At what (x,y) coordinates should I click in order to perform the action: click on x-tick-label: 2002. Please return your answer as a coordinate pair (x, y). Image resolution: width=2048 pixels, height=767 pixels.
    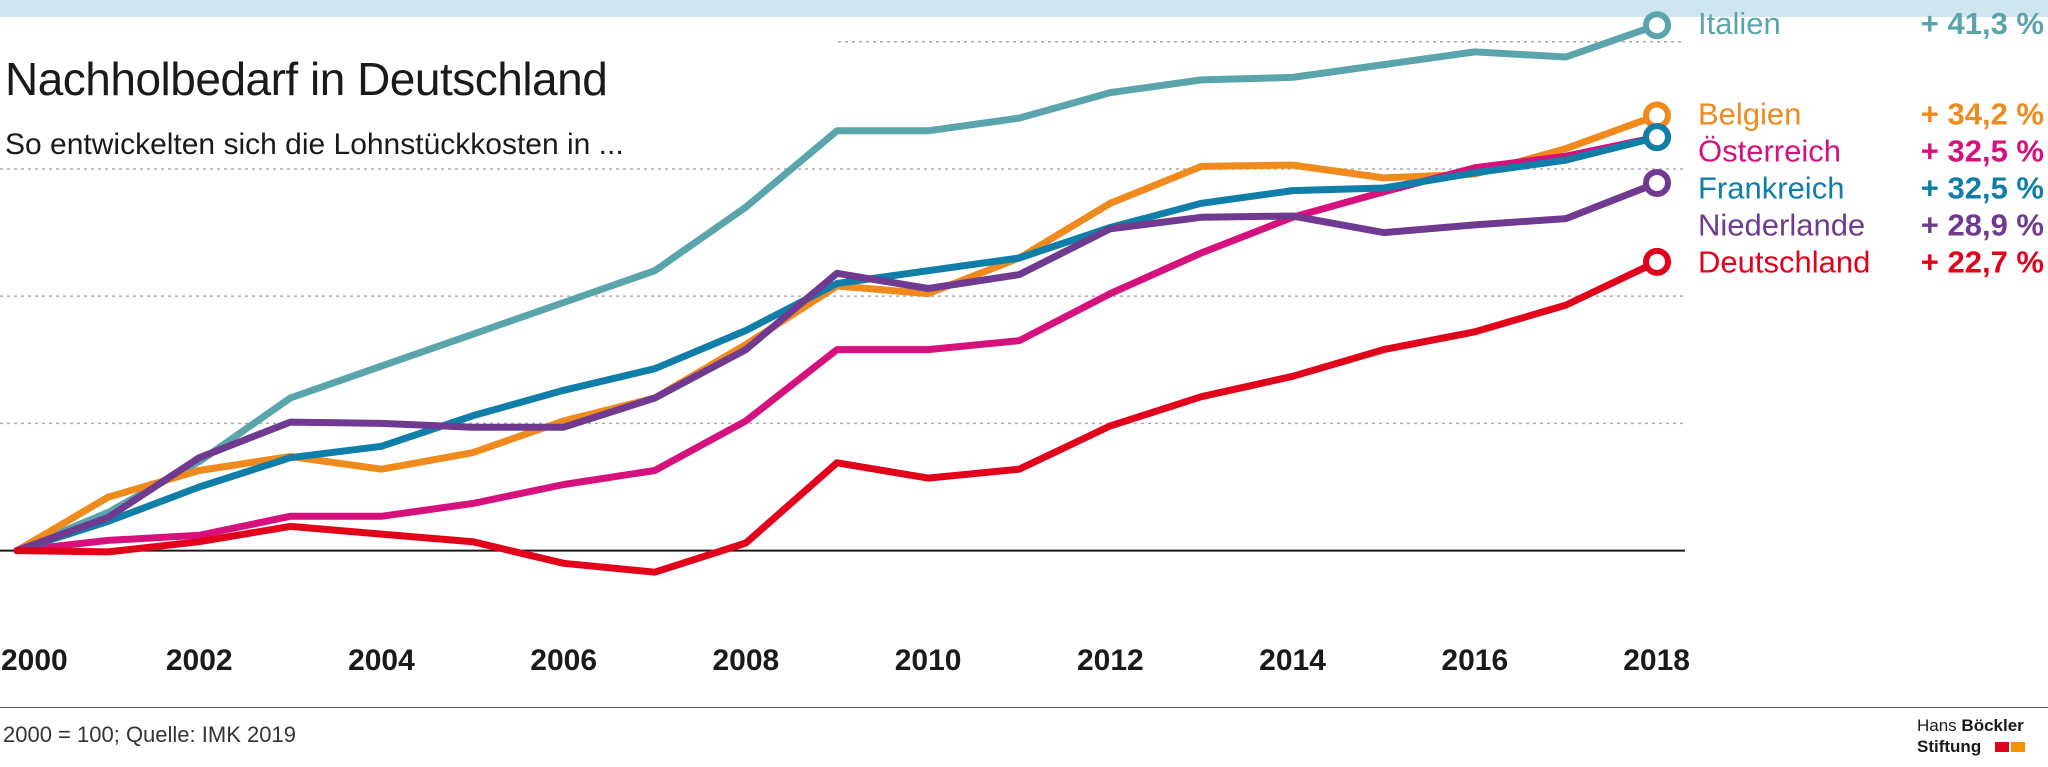
    Looking at the image, I should click on (199, 660).